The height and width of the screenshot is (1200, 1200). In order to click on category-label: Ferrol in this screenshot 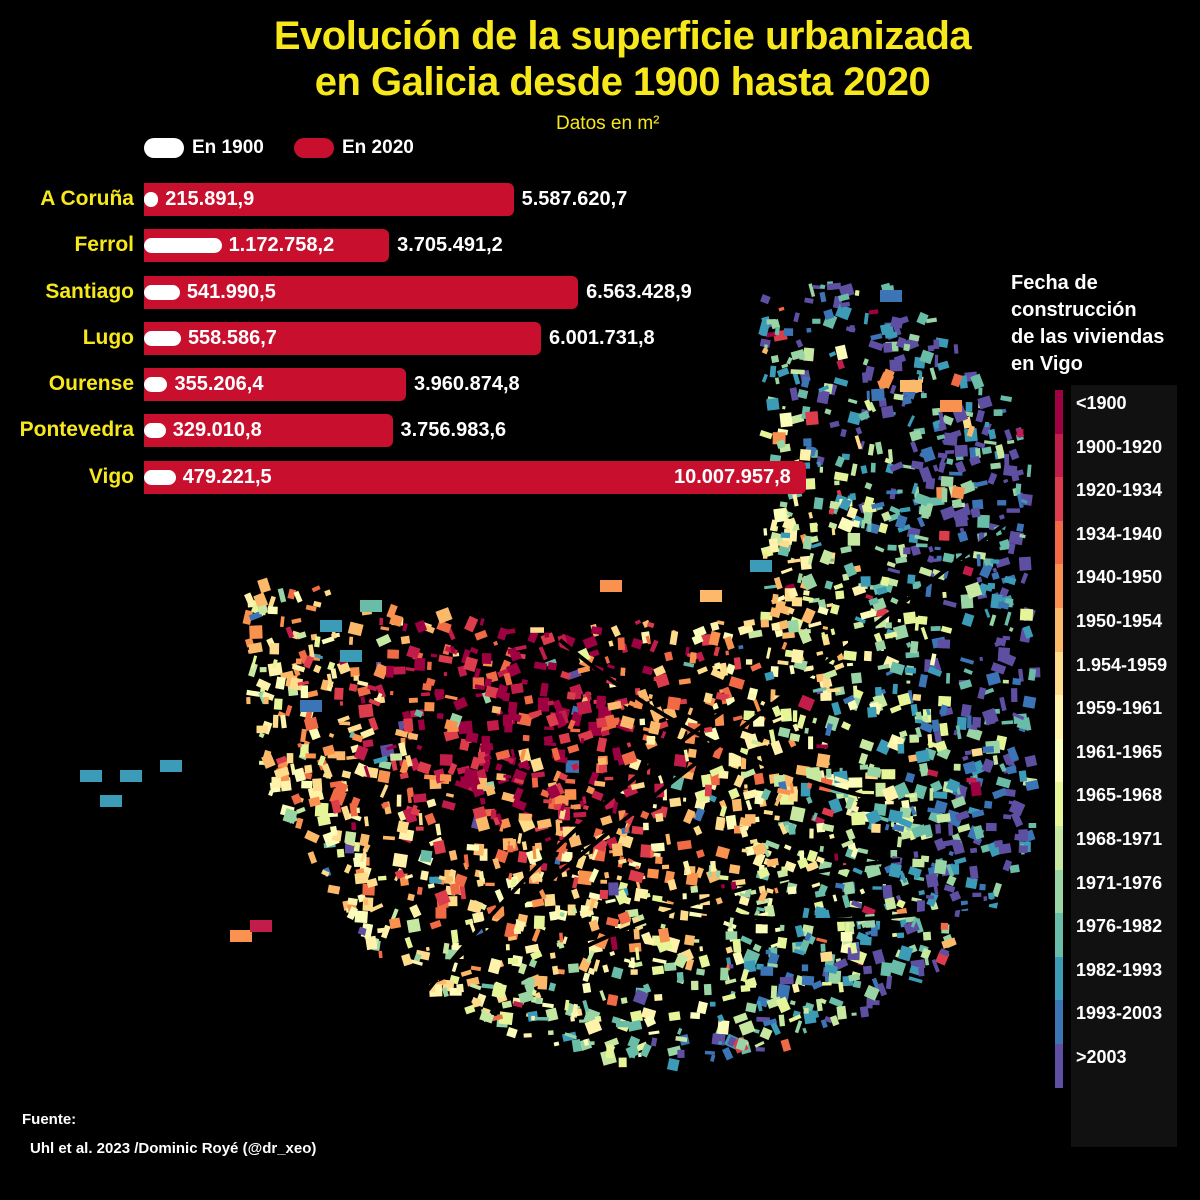, I will do `click(104, 244)`.